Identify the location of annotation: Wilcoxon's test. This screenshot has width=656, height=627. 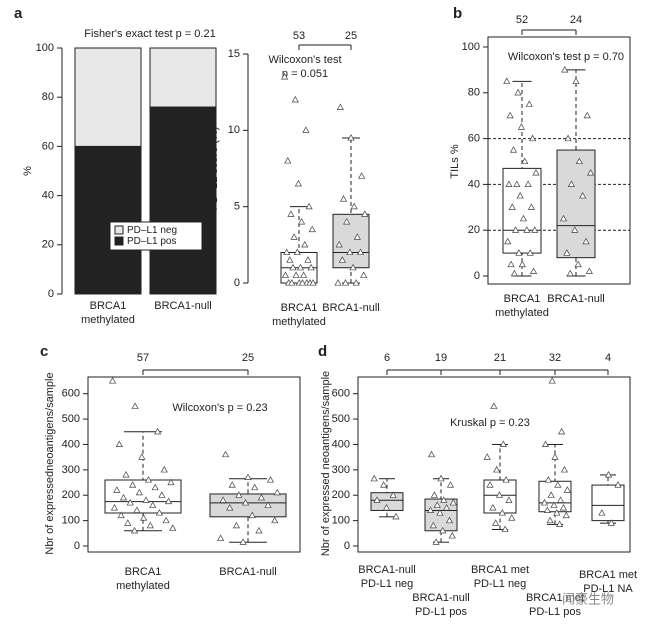
(304, 60).